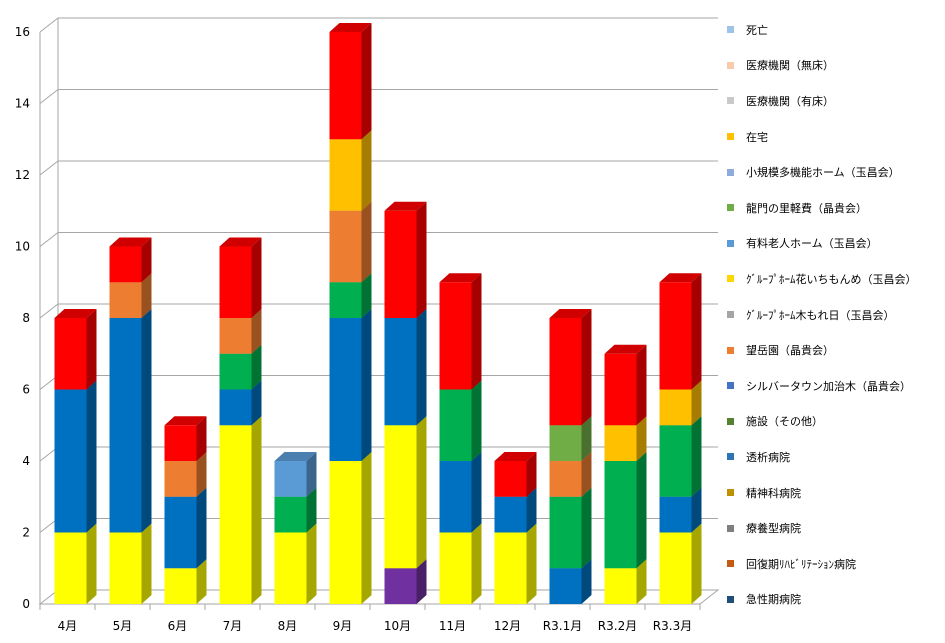  What do you see at coordinates (22, 175) in the screenshot?
I see `y-tick-label: 12` at bounding box center [22, 175].